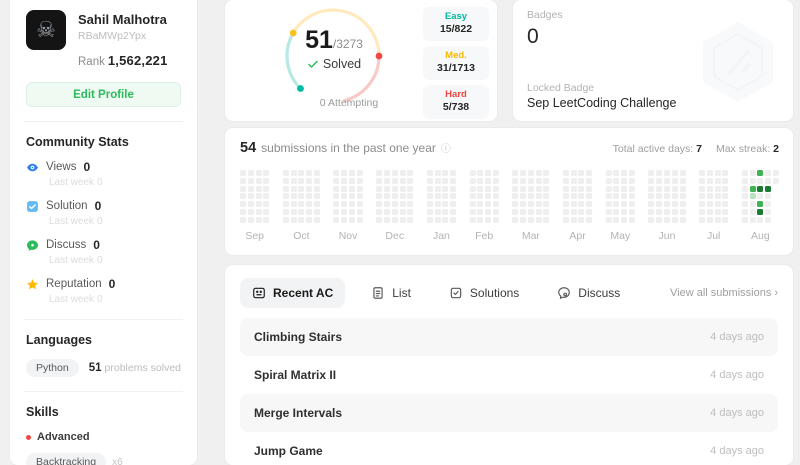 This screenshot has width=800, height=465. What do you see at coordinates (103, 94) in the screenshot?
I see `edit-profile-button: Edit Profile` at bounding box center [103, 94].